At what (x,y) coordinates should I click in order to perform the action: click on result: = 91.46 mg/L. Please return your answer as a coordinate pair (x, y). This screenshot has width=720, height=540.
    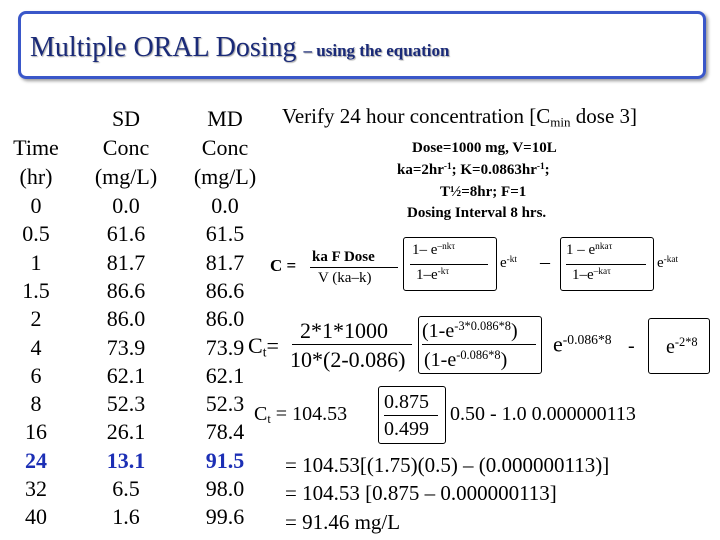
    Looking at the image, I should click on (343, 522).